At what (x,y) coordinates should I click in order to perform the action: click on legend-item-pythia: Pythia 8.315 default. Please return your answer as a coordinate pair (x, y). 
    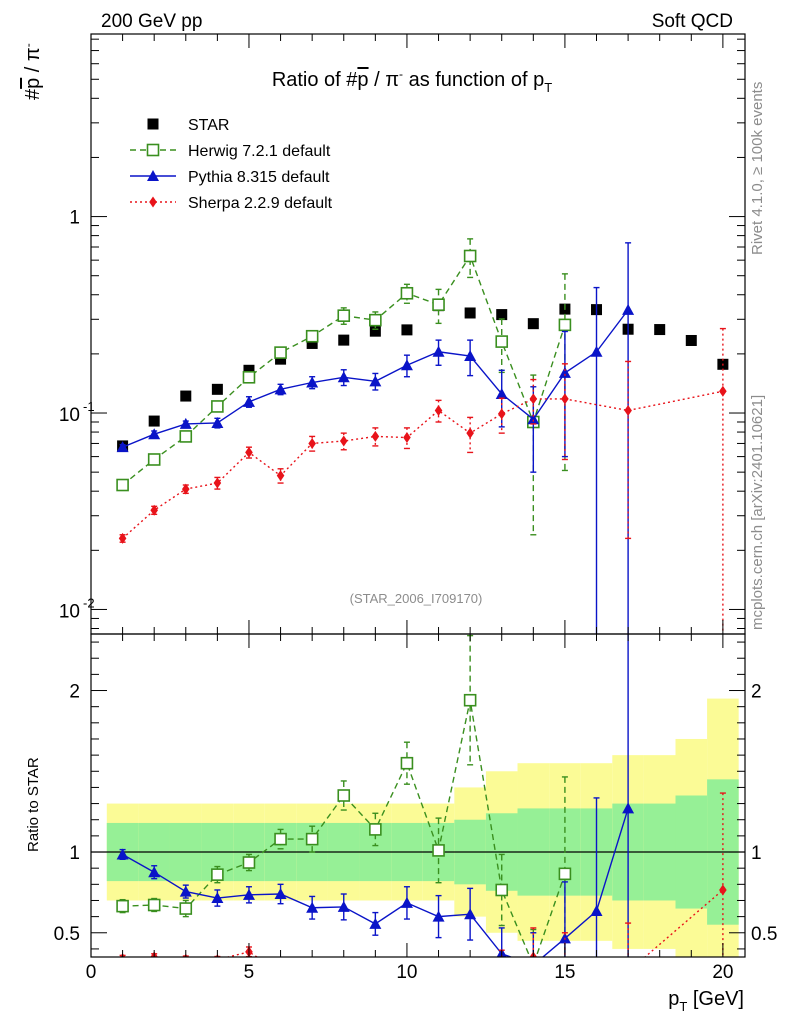
    Looking at the image, I should click on (230, 177).